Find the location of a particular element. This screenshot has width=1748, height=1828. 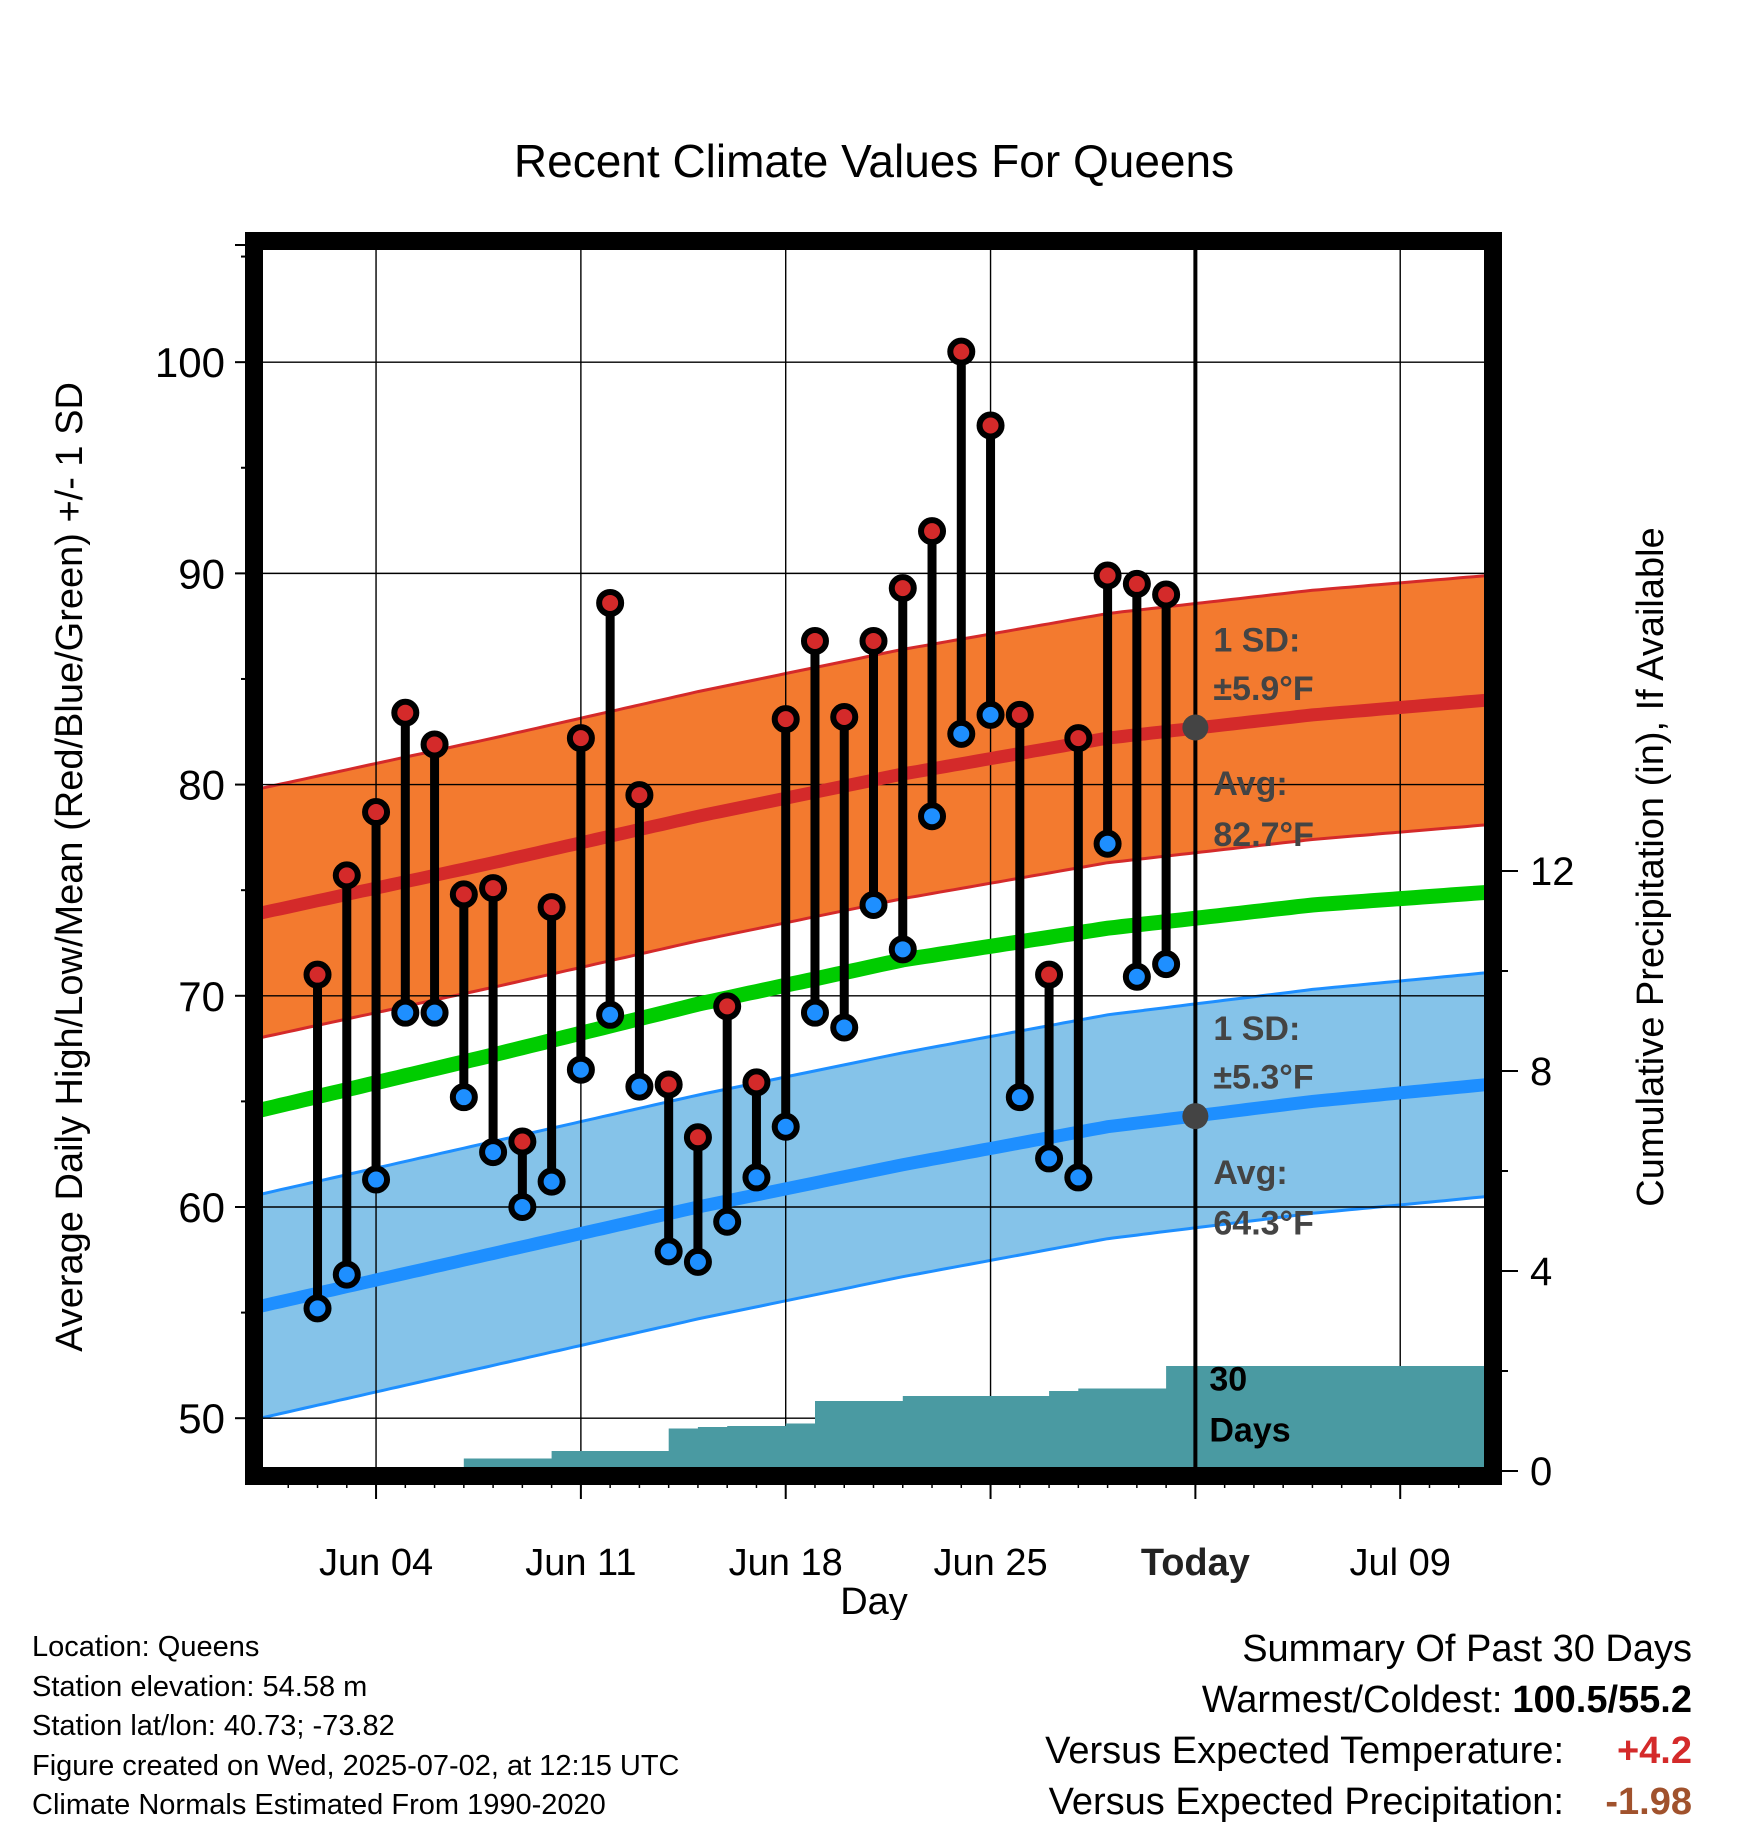

y2-tick-label: 12 is located at coordinates (1552, 872).